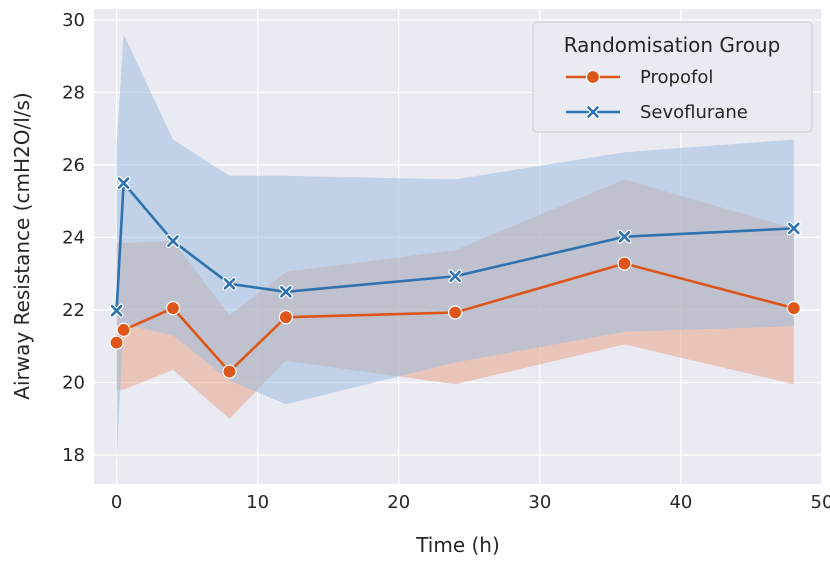  I want to click on x-tick-label: 20, so click(398, 502).